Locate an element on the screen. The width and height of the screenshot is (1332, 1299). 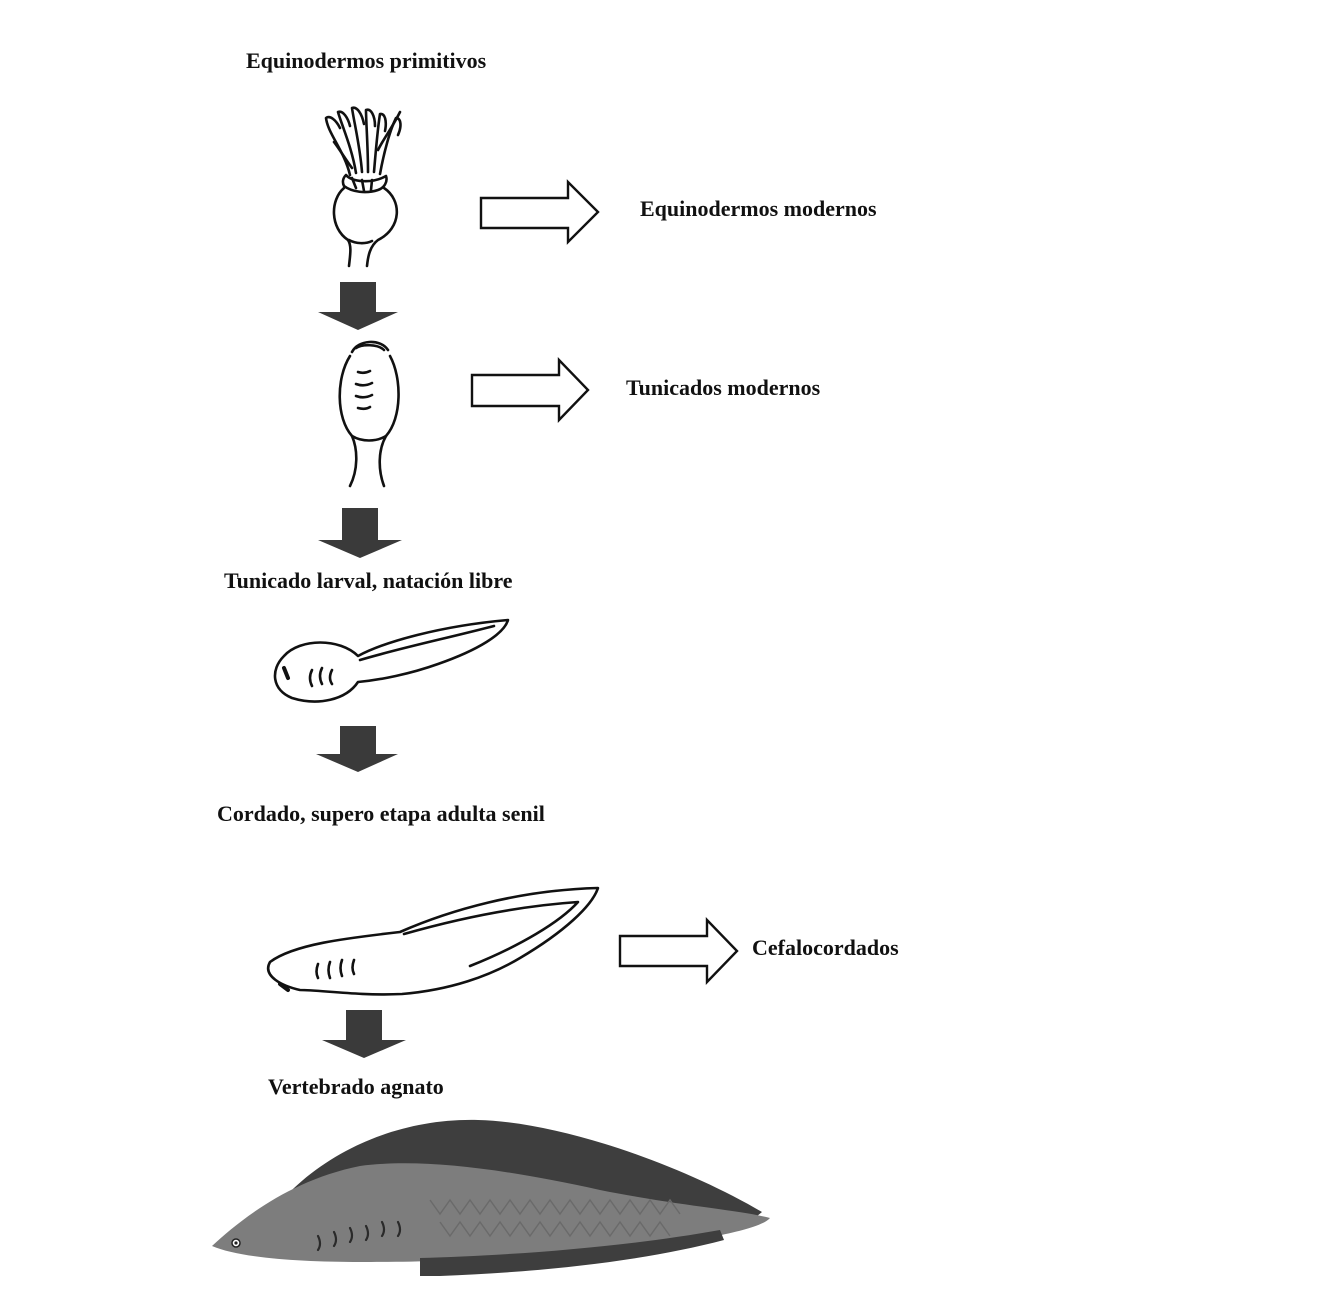
label-chordate-stage: Cordado, supero etapa adulta senil is located at coordinates (381, 813).